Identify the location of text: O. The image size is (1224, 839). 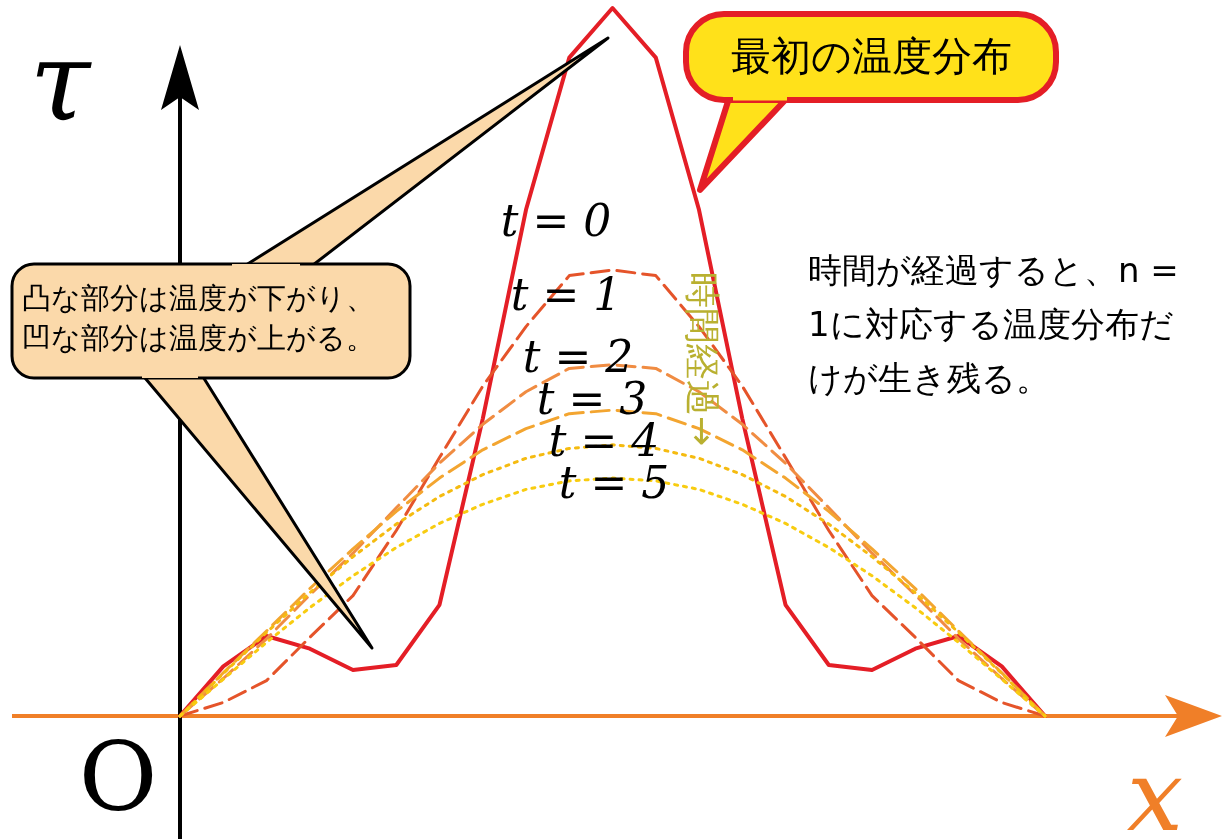
(118, 777).